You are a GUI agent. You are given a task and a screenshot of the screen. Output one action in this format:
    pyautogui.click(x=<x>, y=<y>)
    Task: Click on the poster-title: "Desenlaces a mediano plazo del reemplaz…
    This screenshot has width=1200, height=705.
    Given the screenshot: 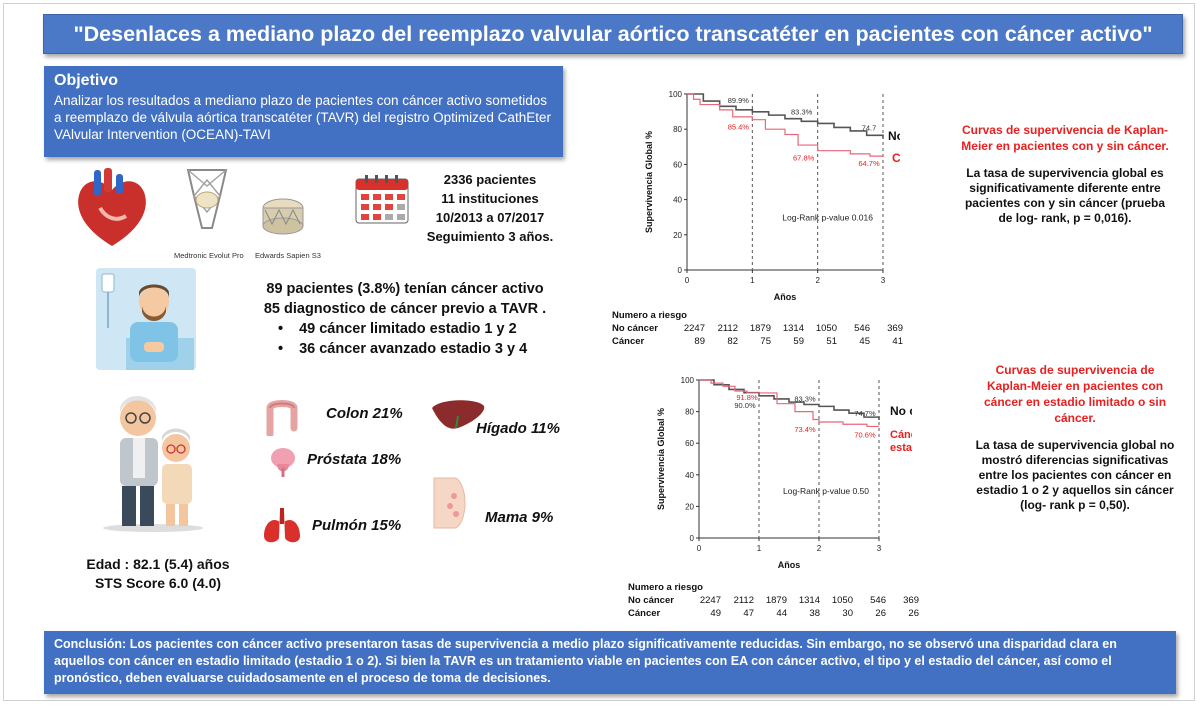 What is the action you would take?
    pyautogui.click(x=613, y=34)
    